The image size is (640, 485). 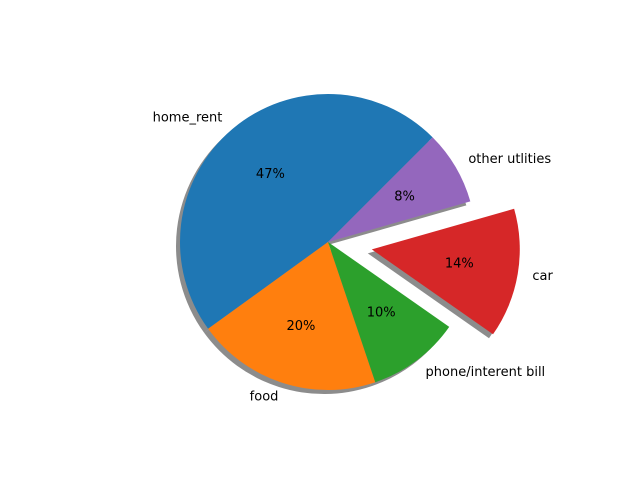 I want to click on pie-percent-label-other-utlities: 8%, so click(x=404, y=196).